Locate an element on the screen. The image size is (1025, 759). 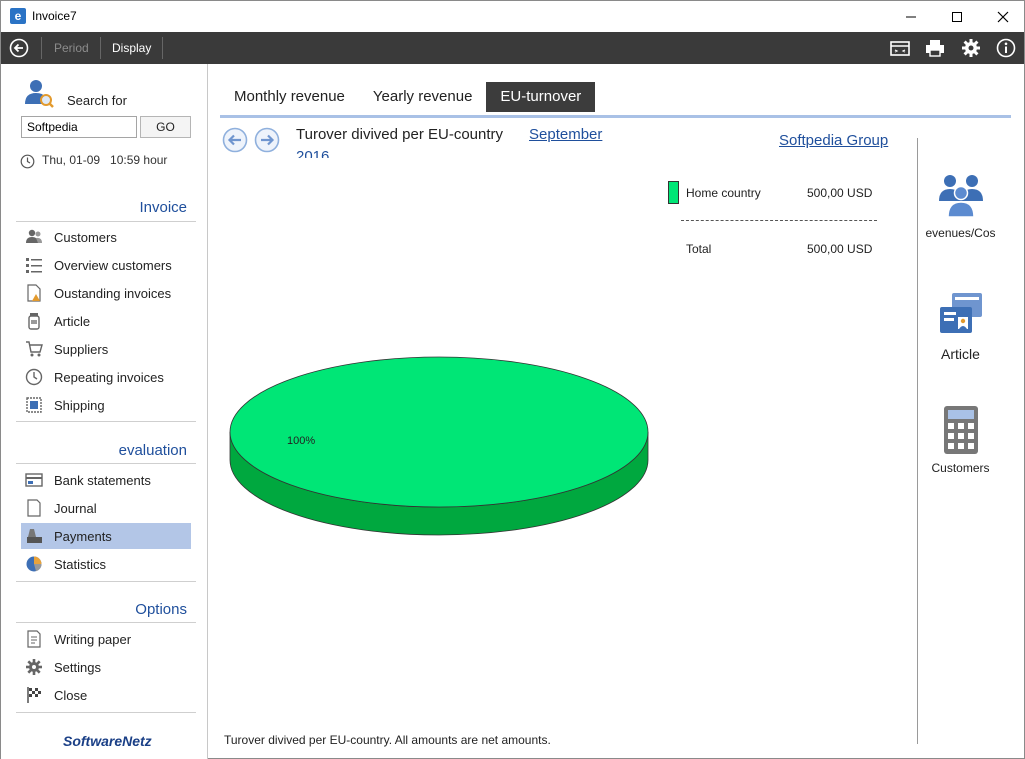
sidebar-item-statistics: Statistics is located at coordinates (106, 564).